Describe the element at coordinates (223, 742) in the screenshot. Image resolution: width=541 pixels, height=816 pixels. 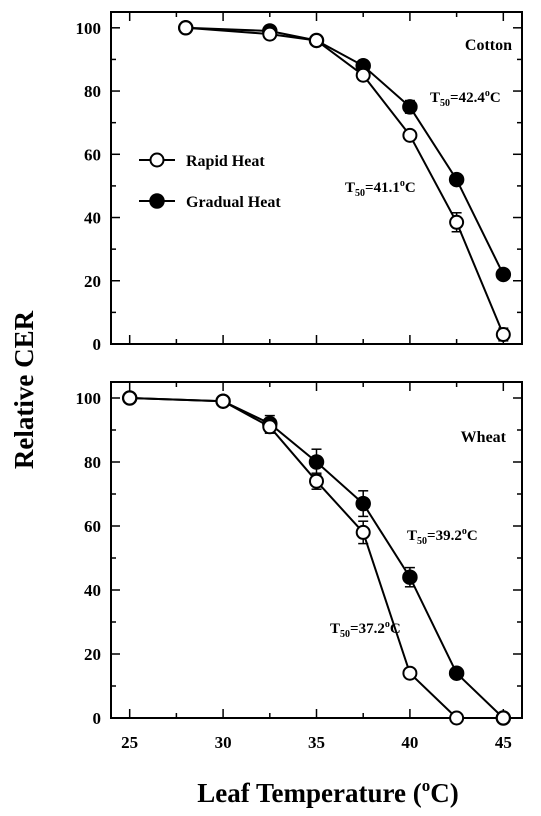
I see `x-tick-label: 30` at that location.